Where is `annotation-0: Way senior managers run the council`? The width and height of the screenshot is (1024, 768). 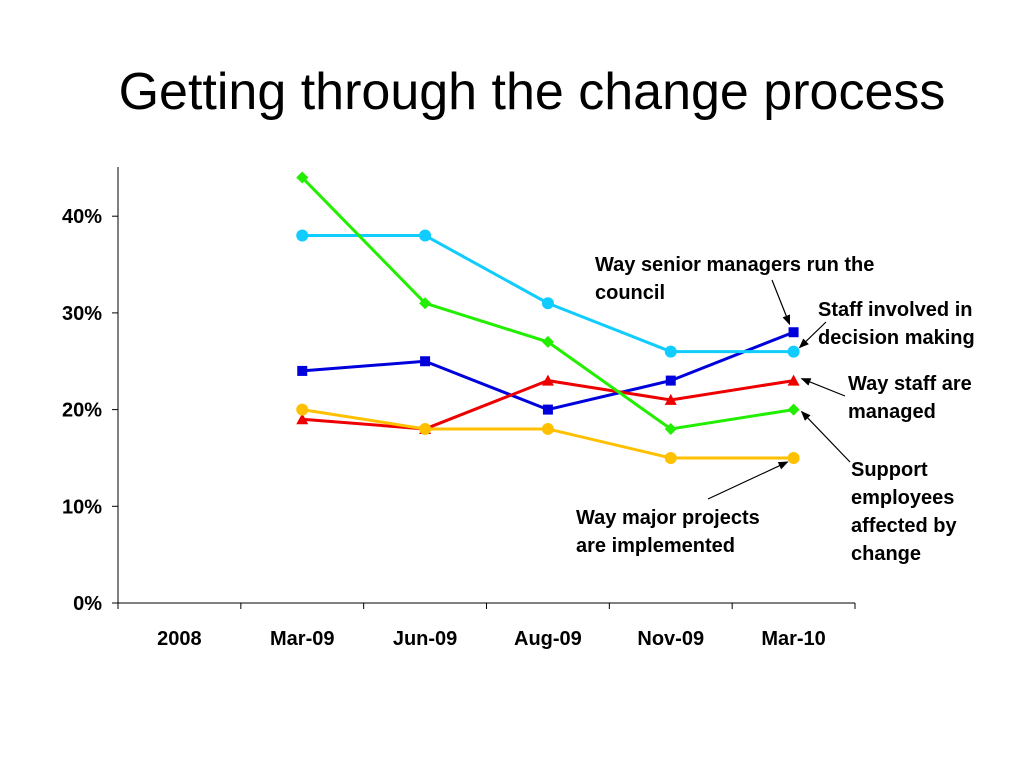
annotation-0: Way senior managers run the council is located at coordinates (734, 290).